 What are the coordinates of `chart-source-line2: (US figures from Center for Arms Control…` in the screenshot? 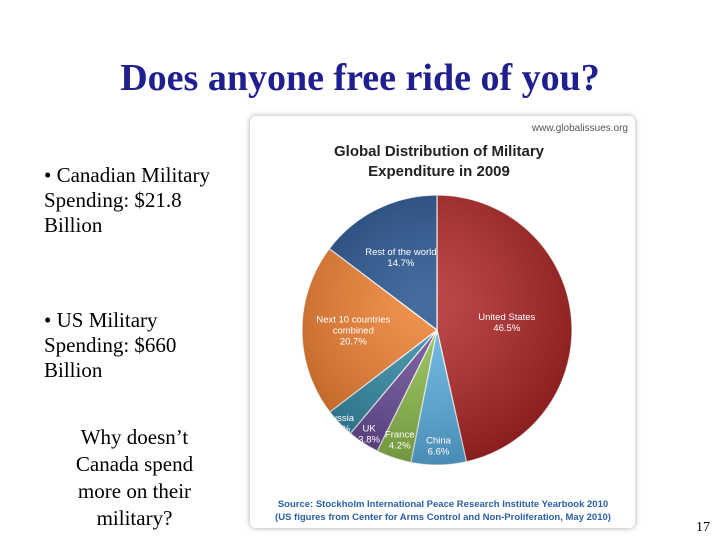 It's located at (443, 517).